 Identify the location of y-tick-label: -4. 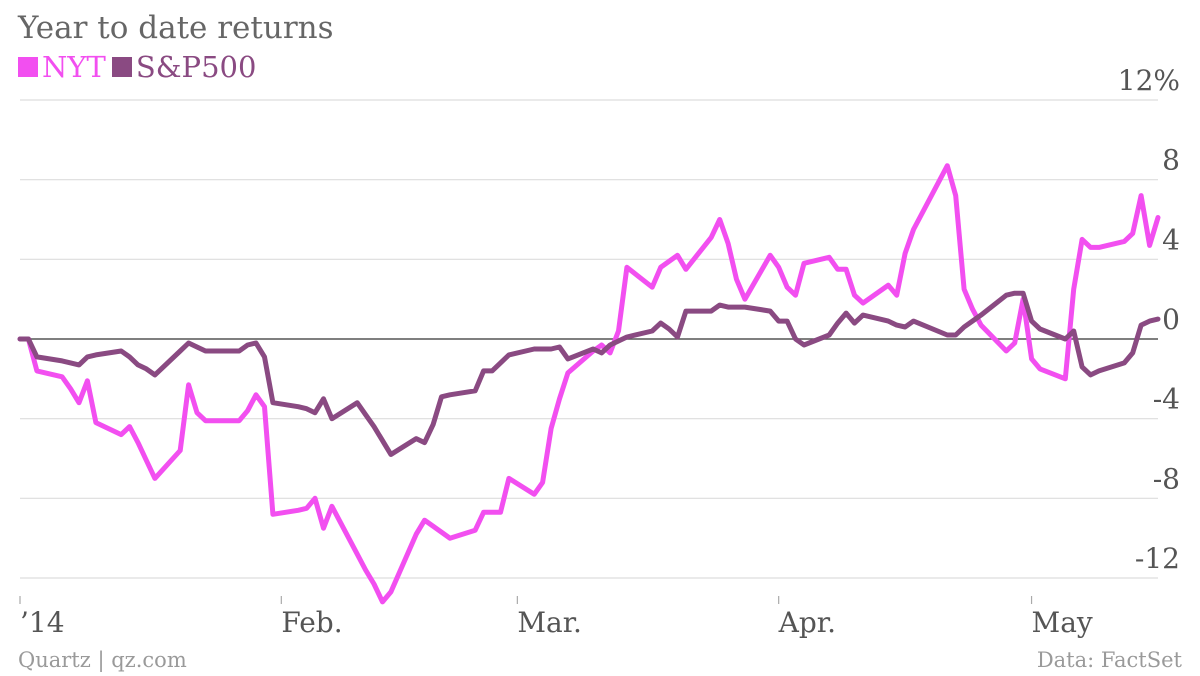
(1166, 399).